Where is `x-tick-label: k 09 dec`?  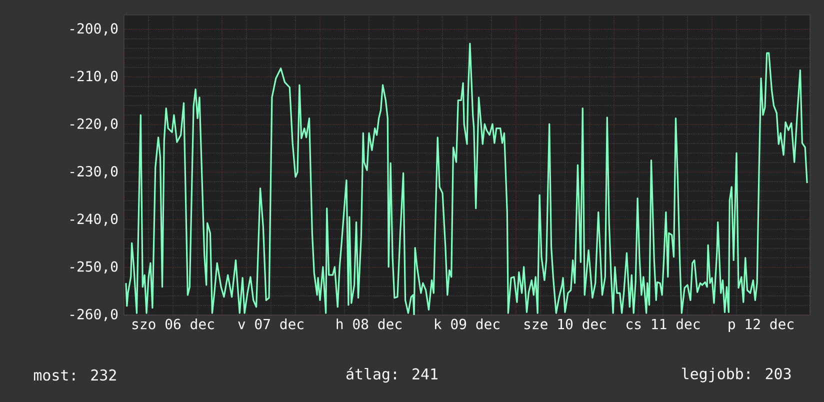 x-tick-label: k 09 dec is located at coordinates (467, 324).